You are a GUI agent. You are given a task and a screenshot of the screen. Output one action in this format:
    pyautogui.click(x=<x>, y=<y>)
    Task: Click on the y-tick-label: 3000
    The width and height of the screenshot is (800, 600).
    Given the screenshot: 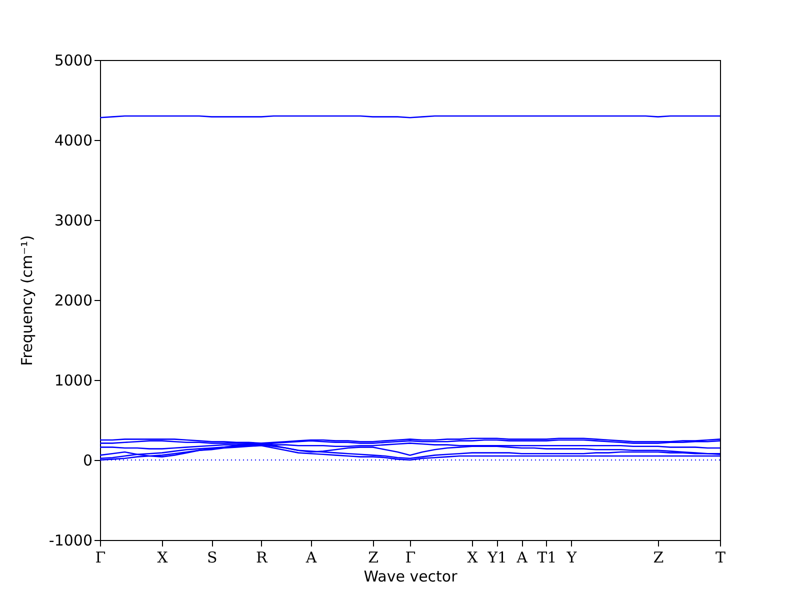 What is the action you would take?
    pyautogui.click(x=73, y=221)
    